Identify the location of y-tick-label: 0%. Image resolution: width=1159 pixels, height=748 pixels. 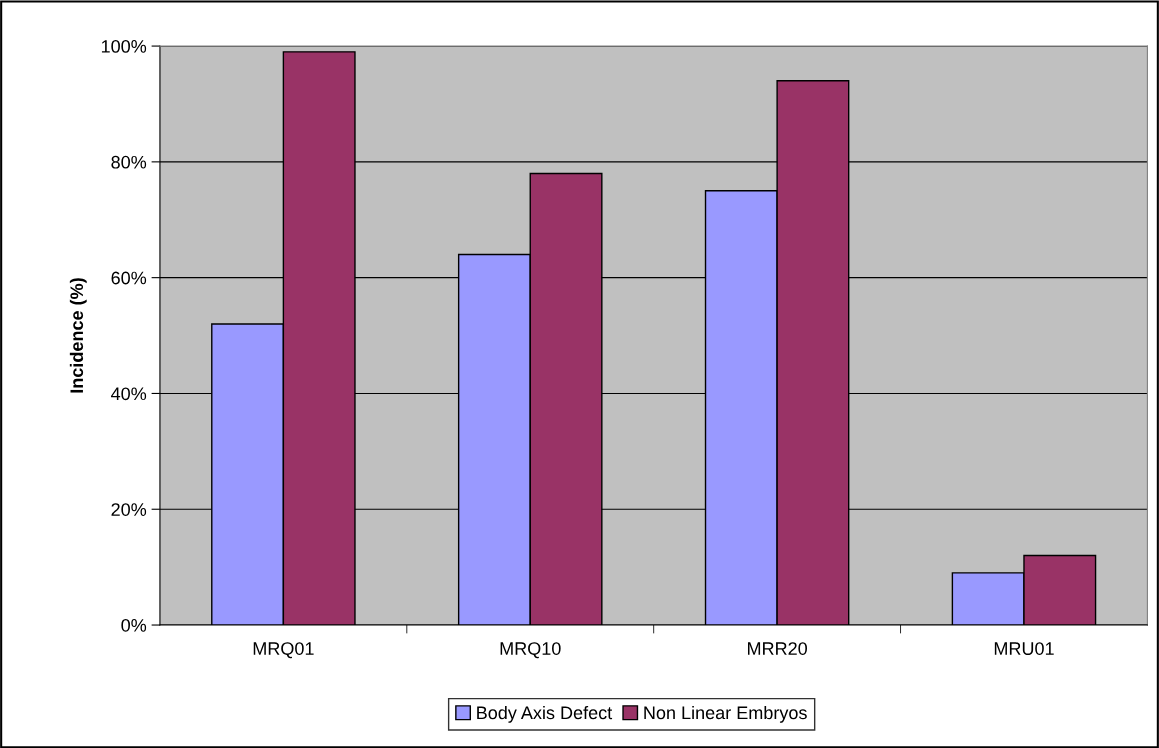
(134, 625).